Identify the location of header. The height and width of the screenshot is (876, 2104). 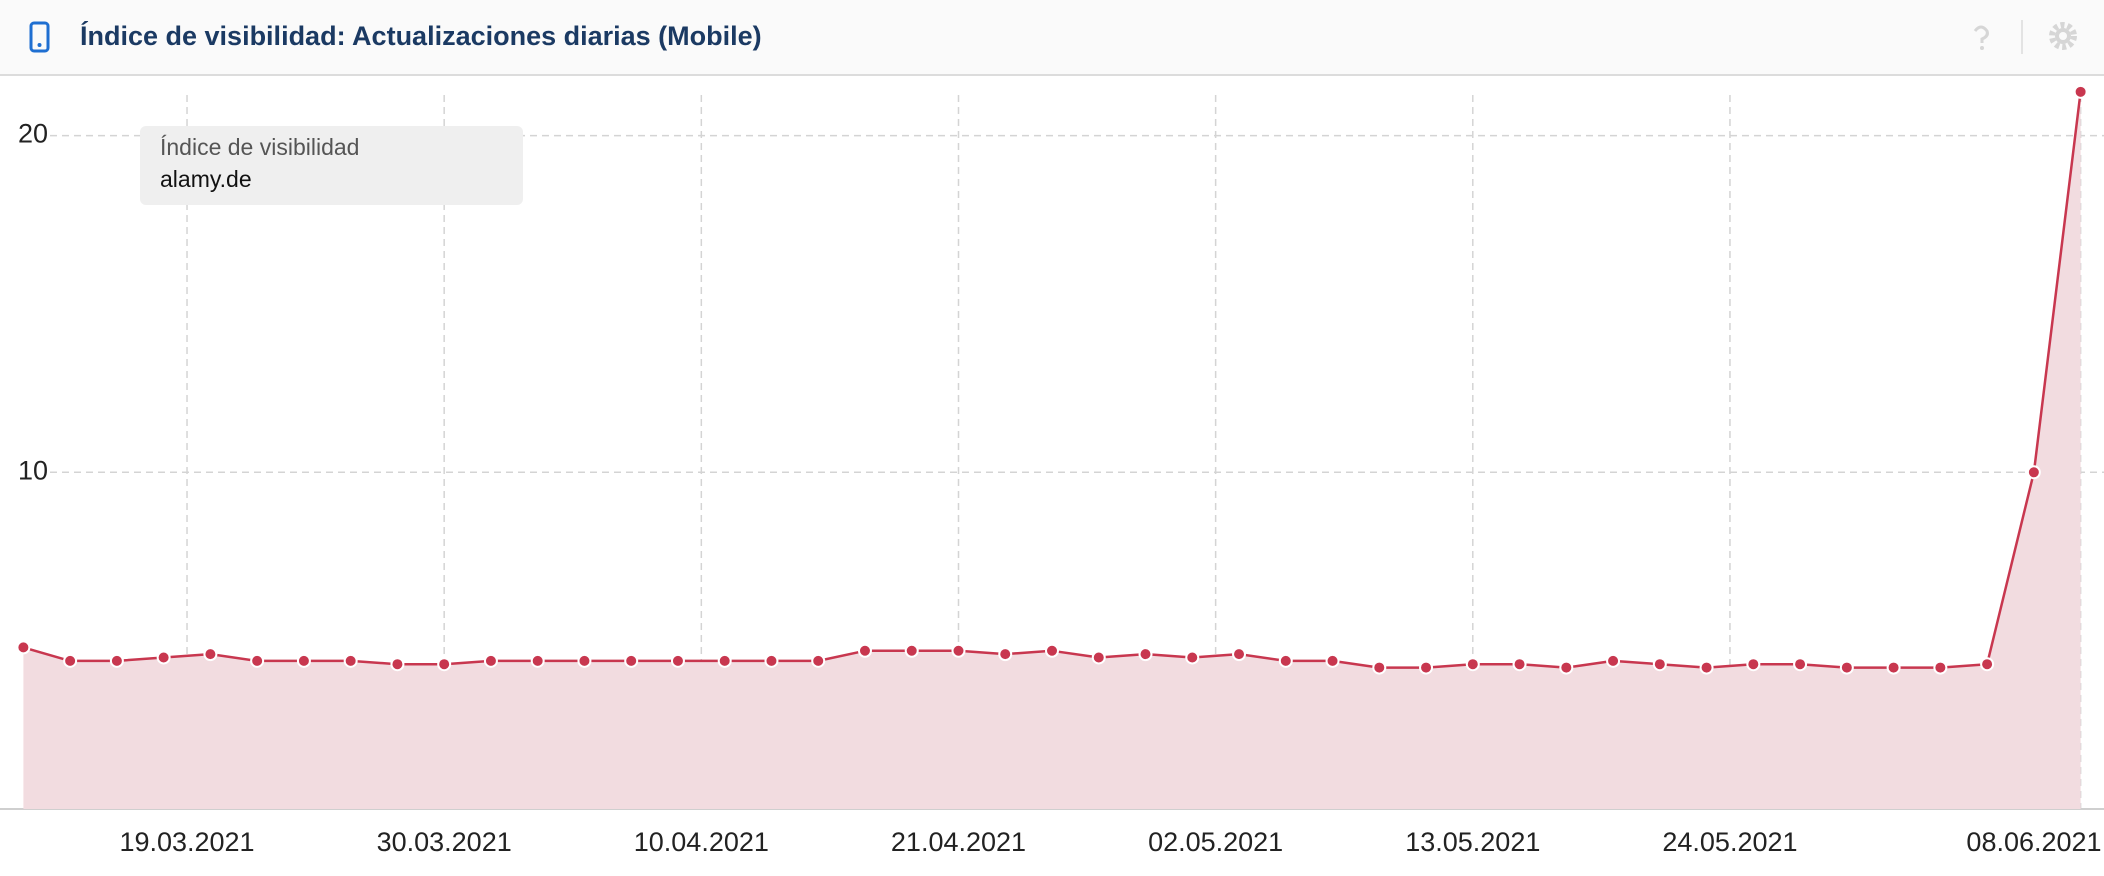
(1052, 37).